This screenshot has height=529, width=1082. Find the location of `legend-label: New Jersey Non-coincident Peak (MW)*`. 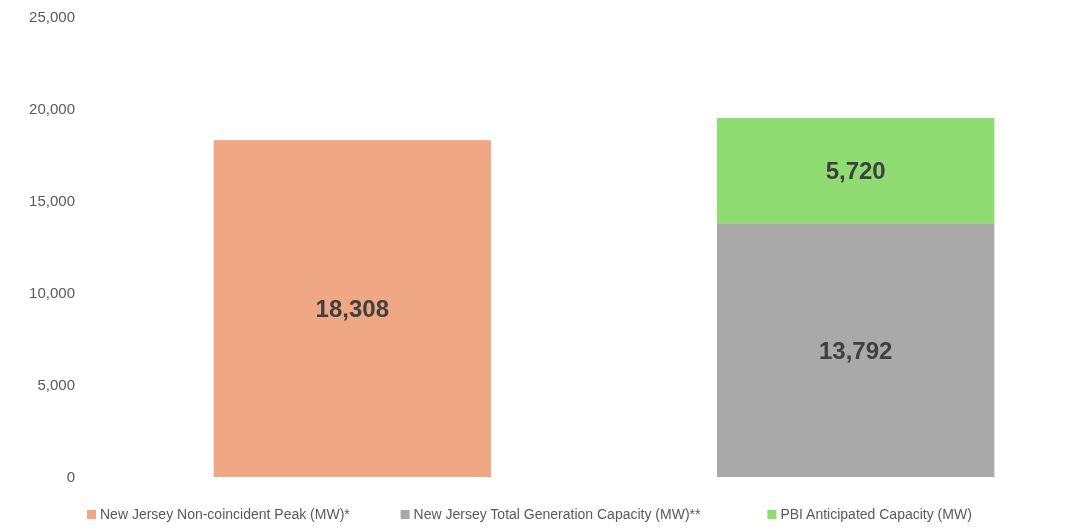

legend-label: New Jersey Non-coincident Peak (MW)* is located at coordinates (225, 514).